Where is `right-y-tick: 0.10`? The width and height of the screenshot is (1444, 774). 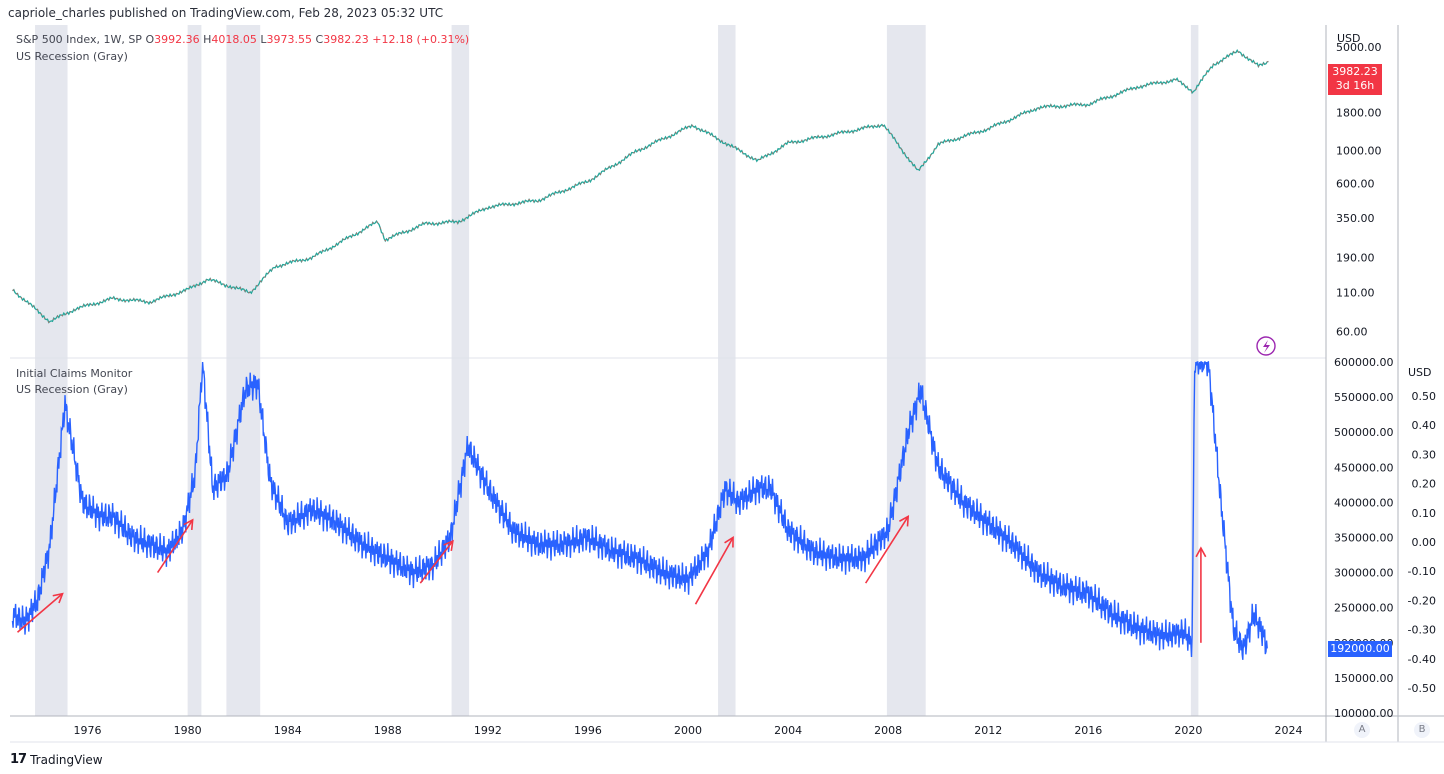 right-y-tick: 0.10 is located at coordinates (1424, 513).